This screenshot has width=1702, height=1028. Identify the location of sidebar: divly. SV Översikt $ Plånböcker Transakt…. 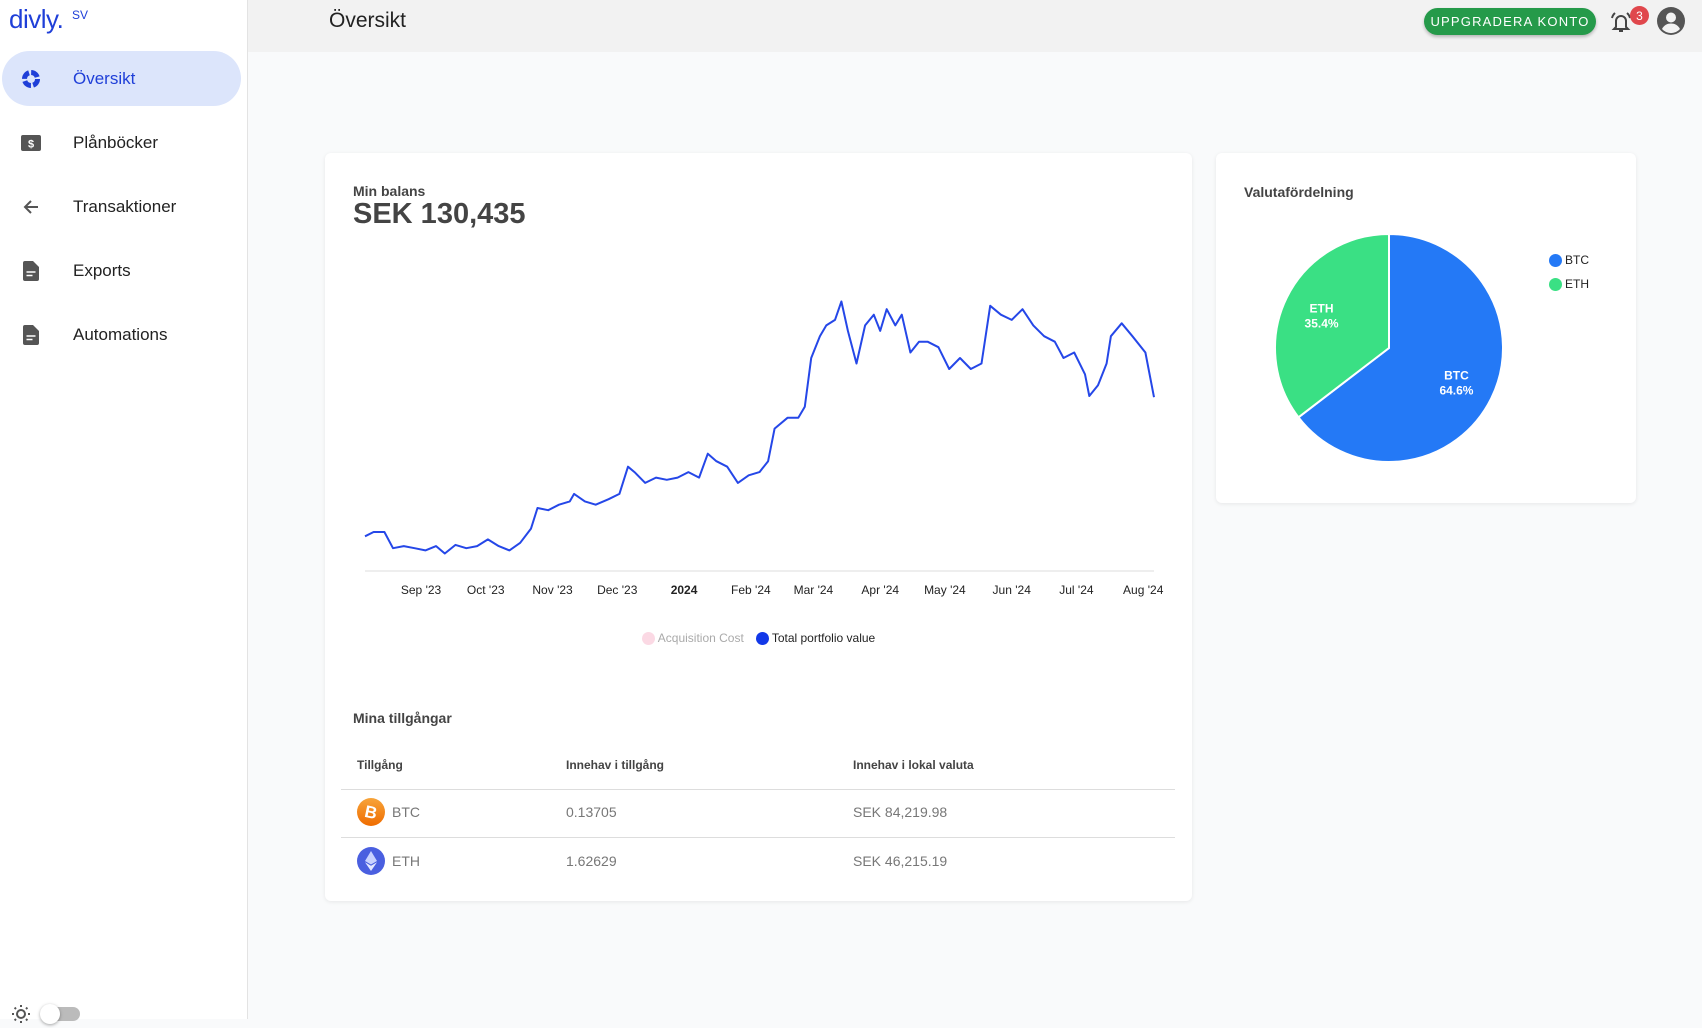
(124, 512).